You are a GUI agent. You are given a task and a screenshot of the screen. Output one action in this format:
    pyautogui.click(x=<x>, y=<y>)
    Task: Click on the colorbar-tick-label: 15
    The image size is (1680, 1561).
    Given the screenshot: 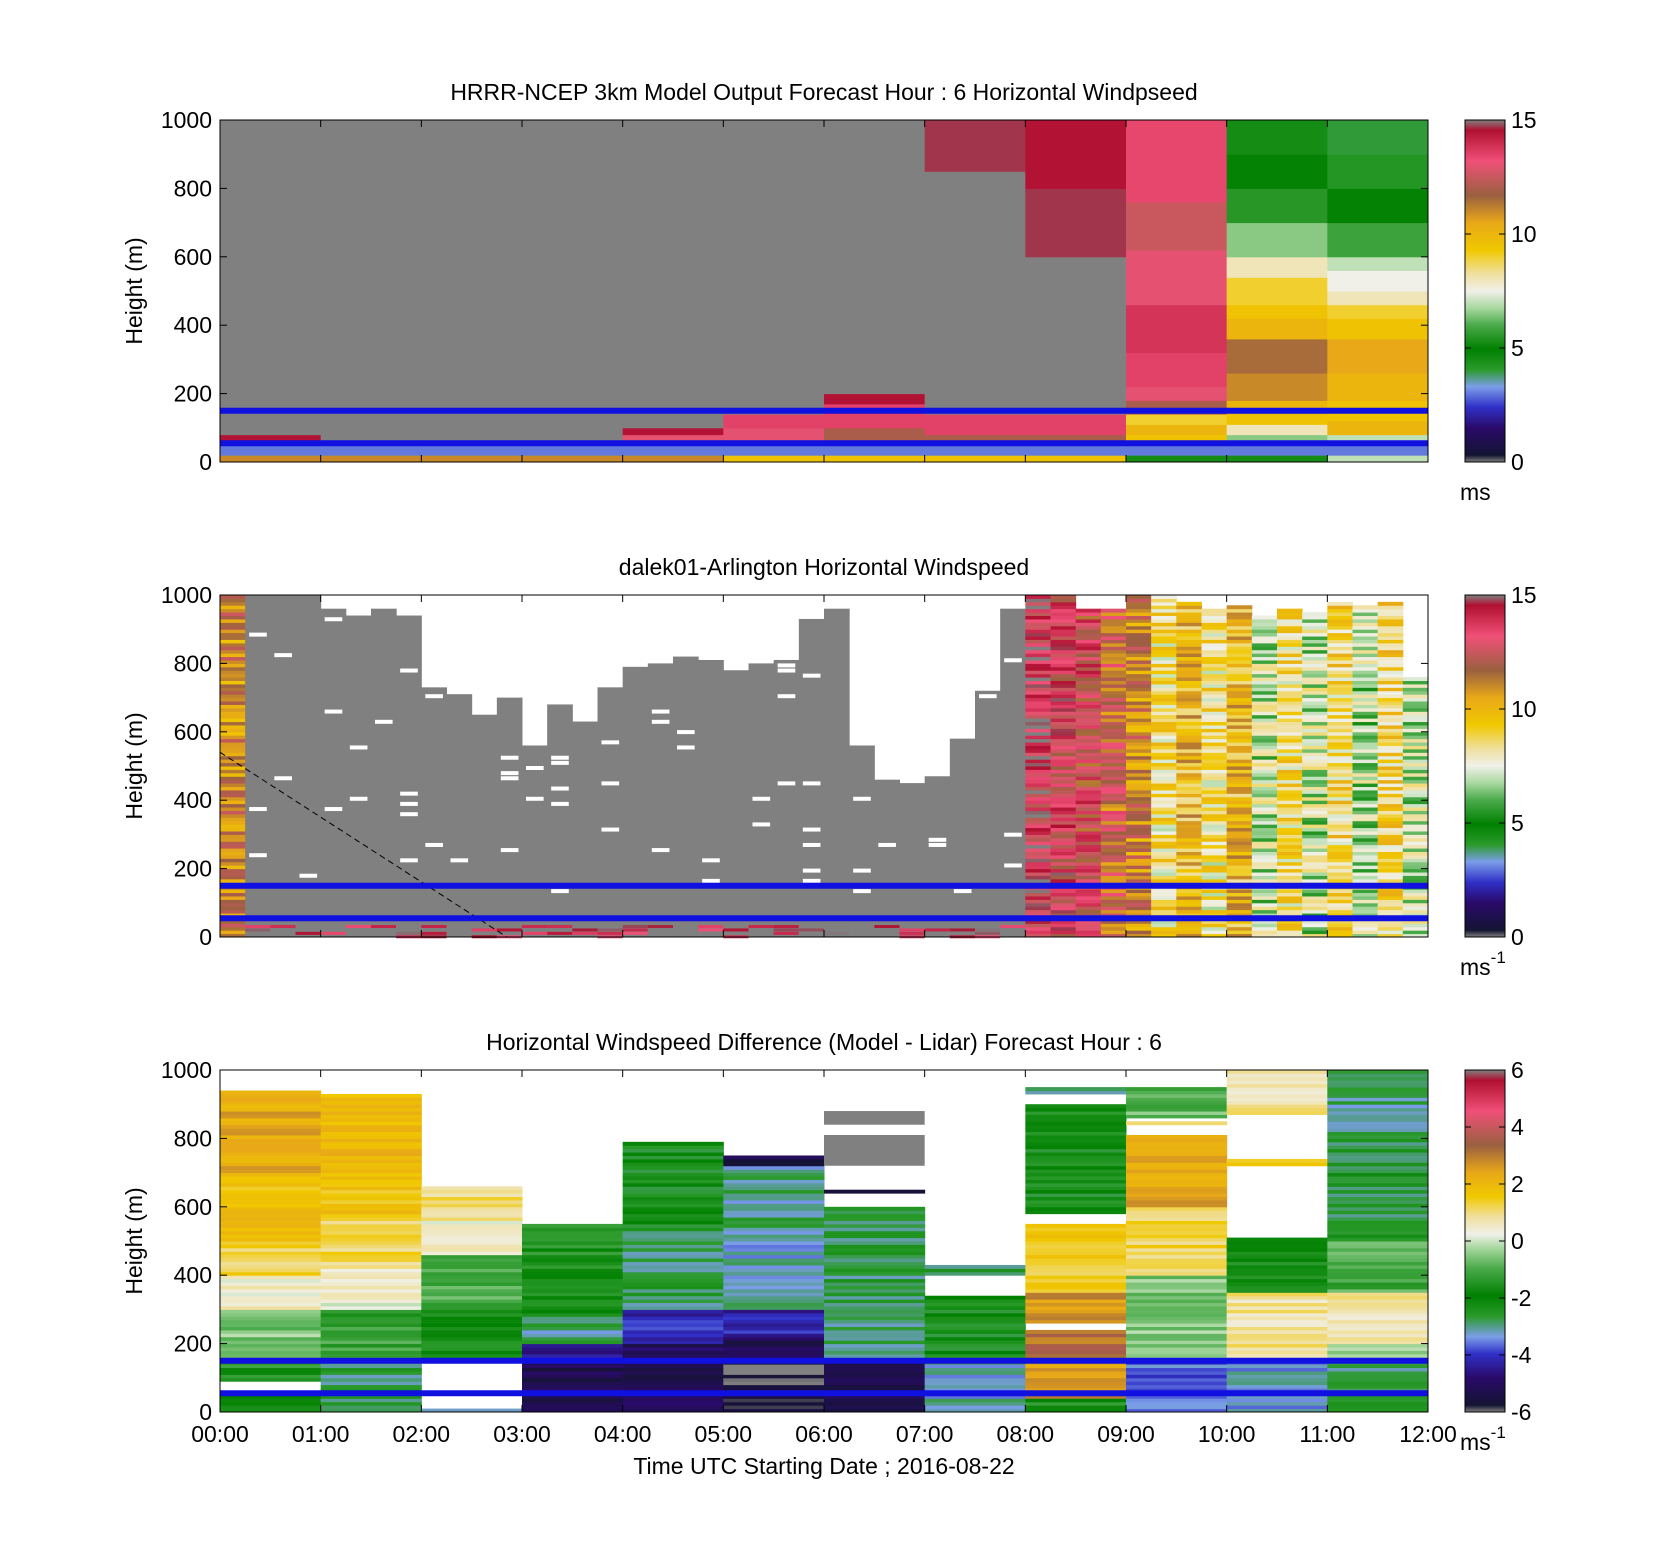 What is the action you would take?
    pyautogui.click(x=1524, y=595)
    